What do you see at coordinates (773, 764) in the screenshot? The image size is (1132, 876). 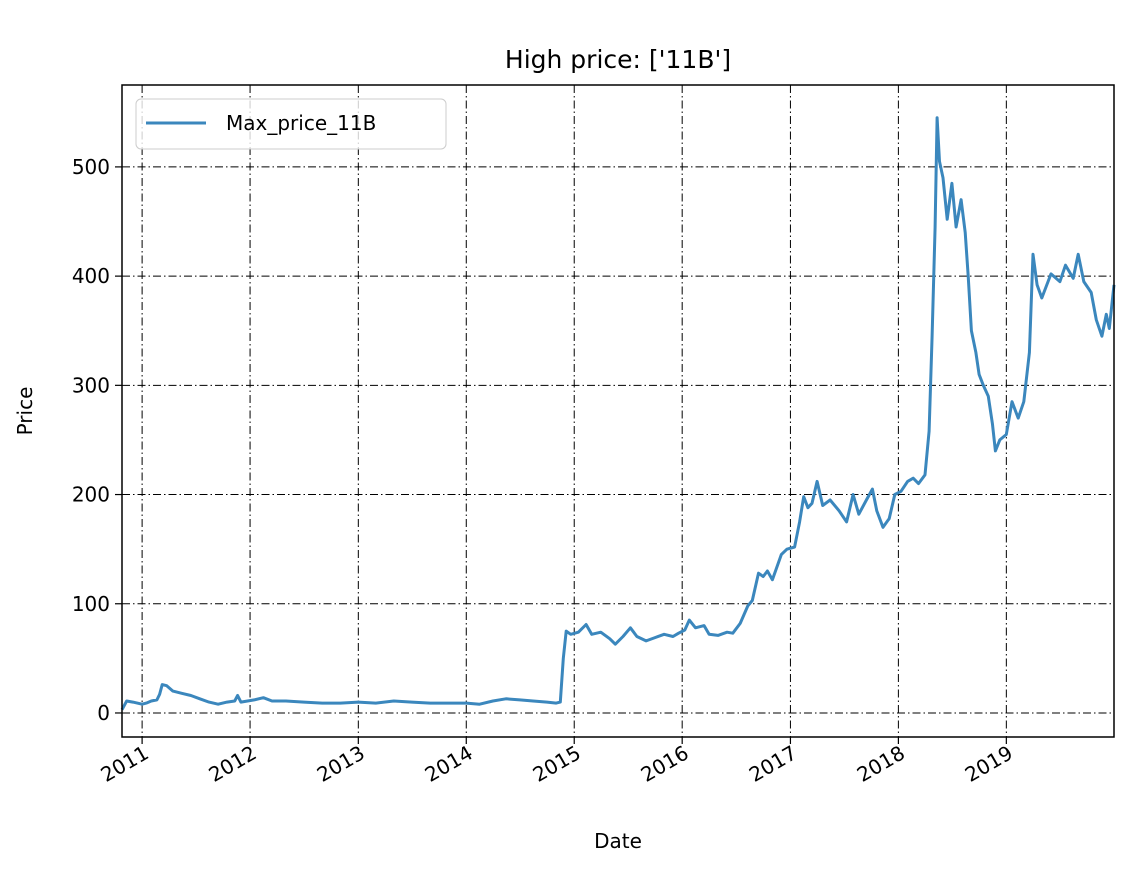 I see `x-tick-label: 2017` at bounding box center [773, 764].